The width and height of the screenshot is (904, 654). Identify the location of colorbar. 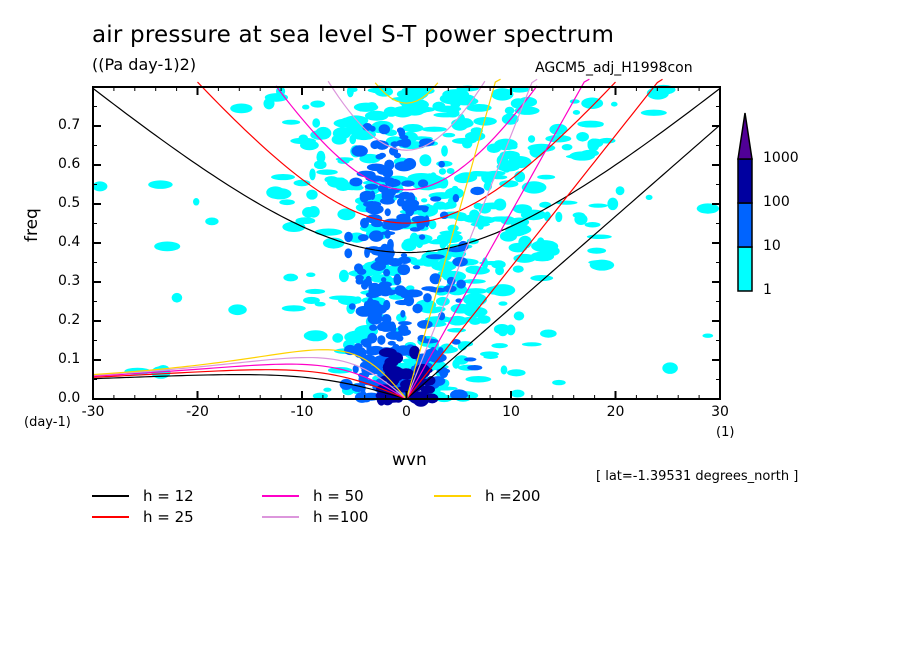
(745, 202).